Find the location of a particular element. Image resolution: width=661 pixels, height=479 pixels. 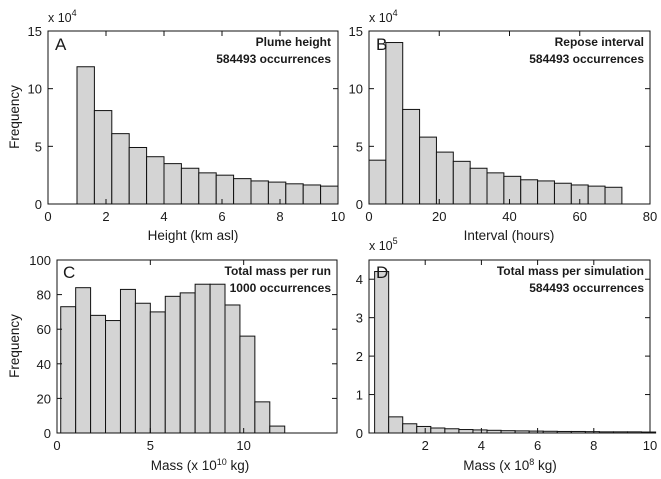

y-tick-label: 40 is located at coordinates (44, 364).